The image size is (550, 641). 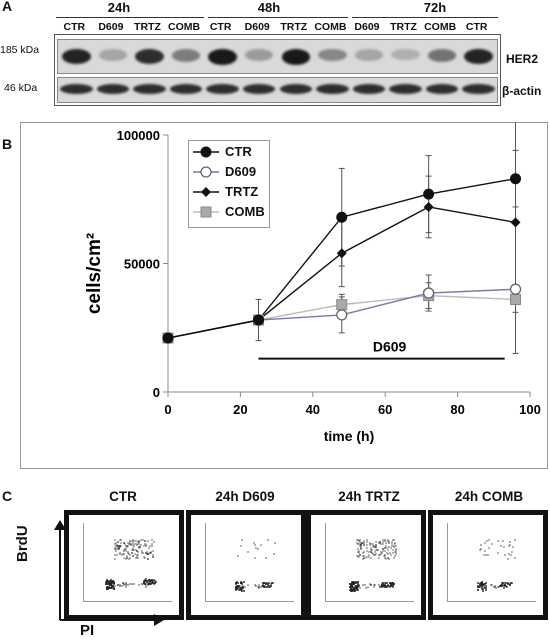 What do you see at coordinates (457, 409) in the screenshot?
I see `x-tick-label: 80` at bounding box center [457, 409].